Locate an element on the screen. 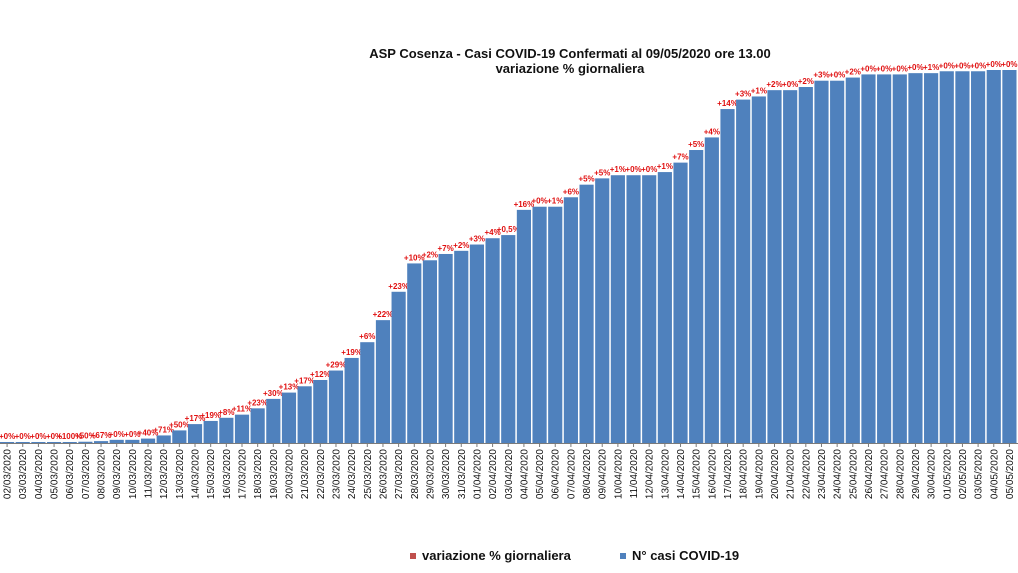 Image resolution: width=1018 pixels, height=573 pixels. x-tick-label-04/04/2020: 04/04/2020 is located at coordinates (524, 474).